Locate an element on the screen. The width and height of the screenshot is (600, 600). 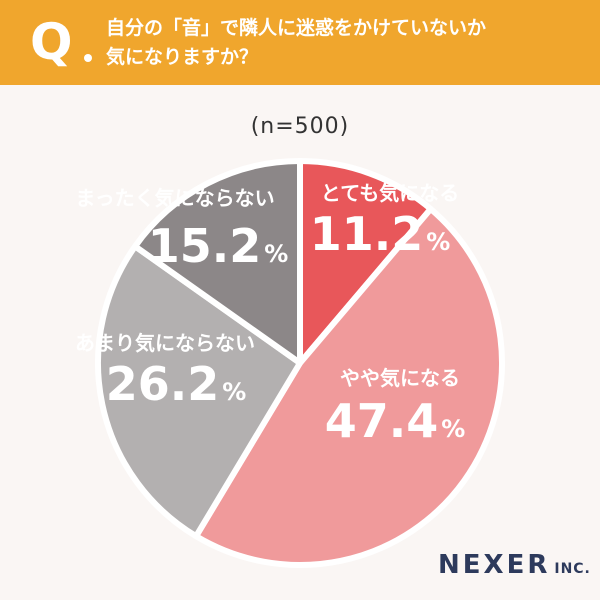
q-mark: Q is located at coordinates (51, 42).